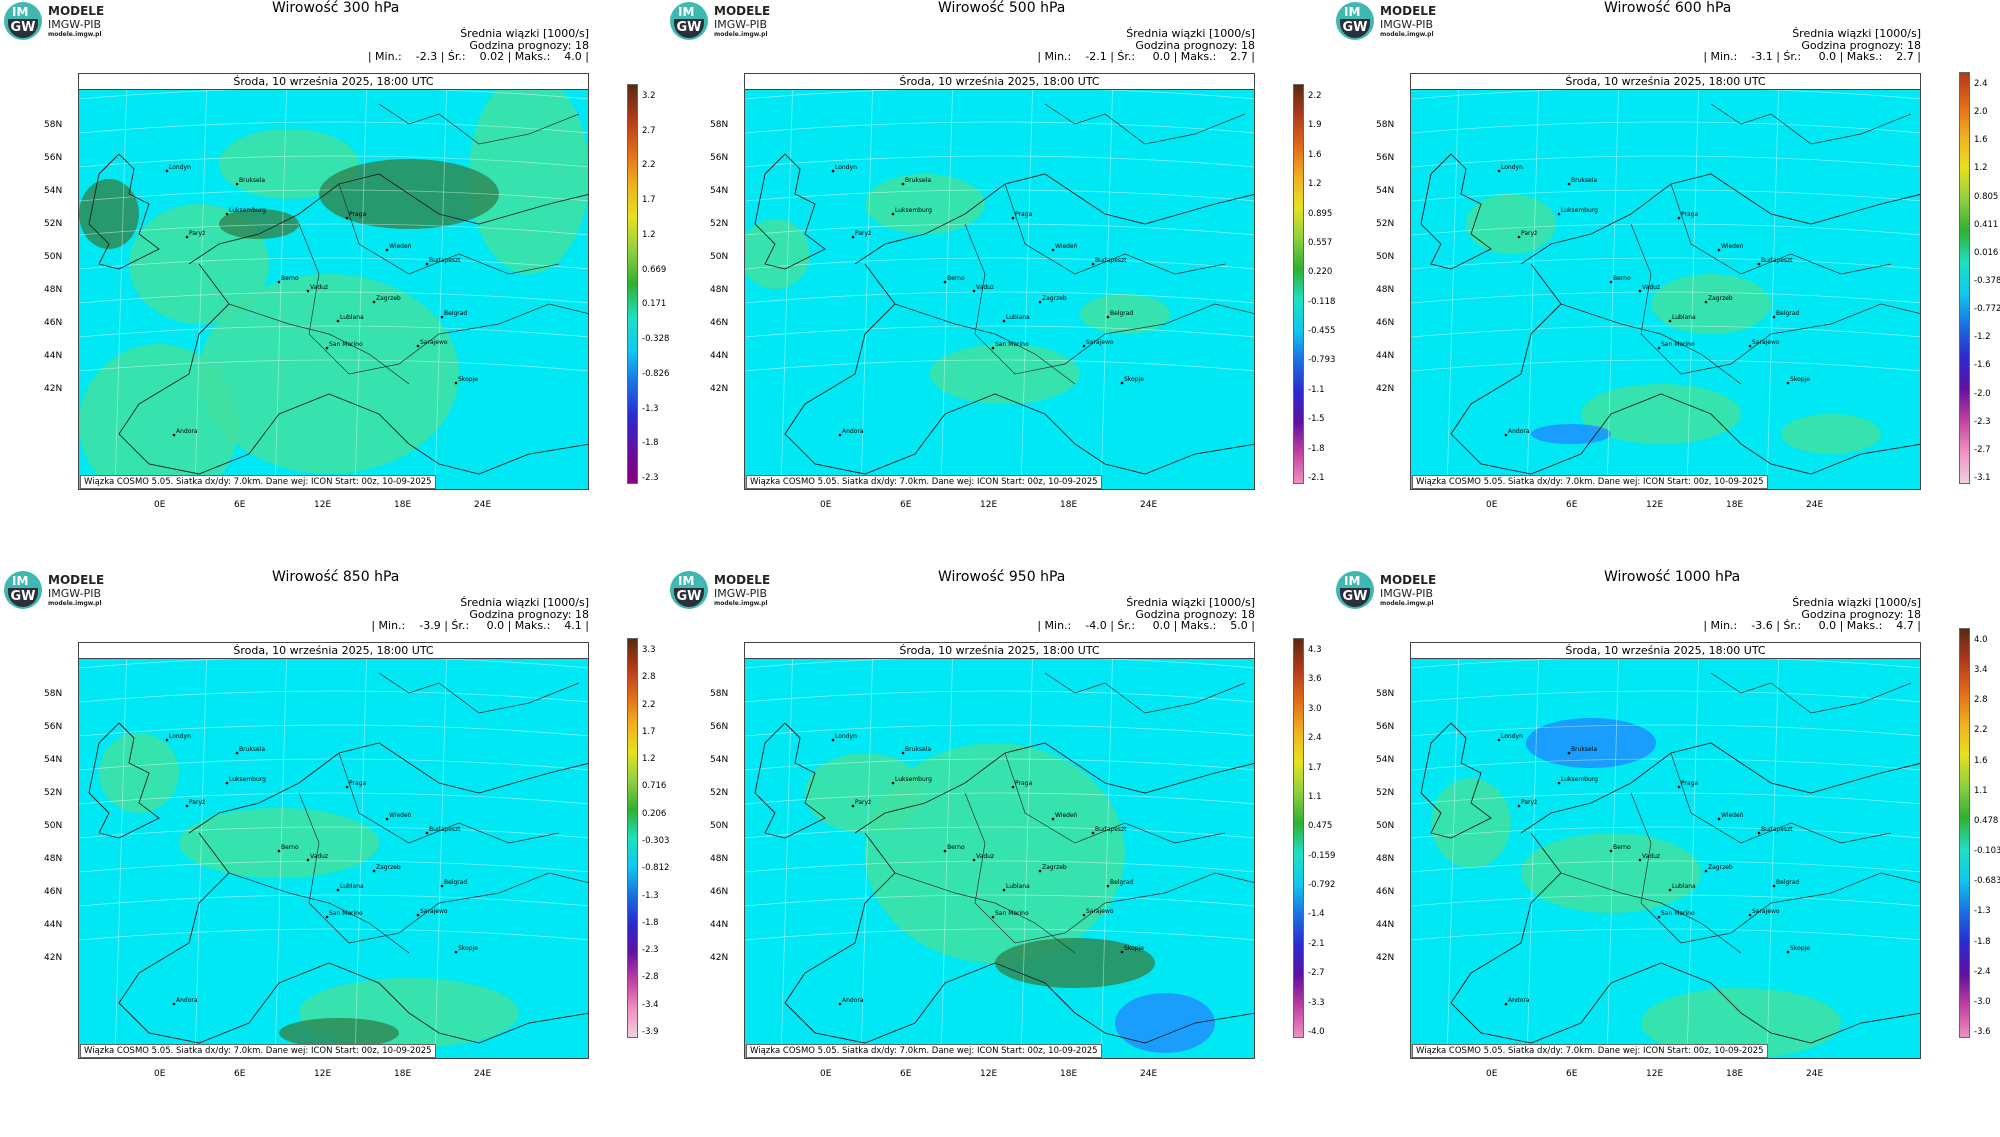 Image resolution: width=2000 pixels, height=1137 pixels. Describe the element at coordinates (1668, 8) in the screenshot. I see `panel-title: Wirowość 600 hPa` at that location.